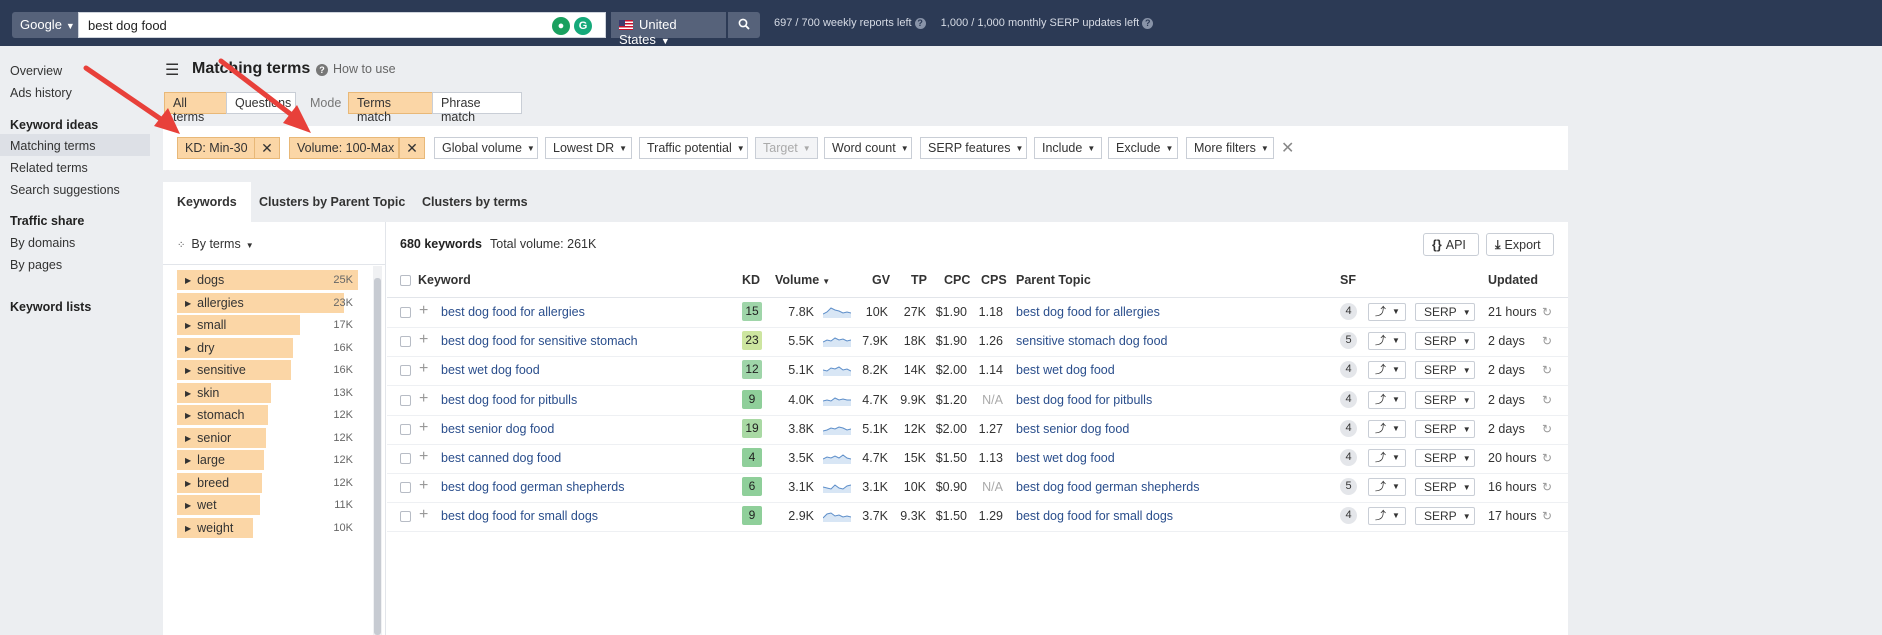 The height and width of the screenshot is (635, 1882). What do you see at coordinates (1073, 428) in the screenshot?
I see `parent-topic-link: best senior dog food` at bounding box center [1073, 428].